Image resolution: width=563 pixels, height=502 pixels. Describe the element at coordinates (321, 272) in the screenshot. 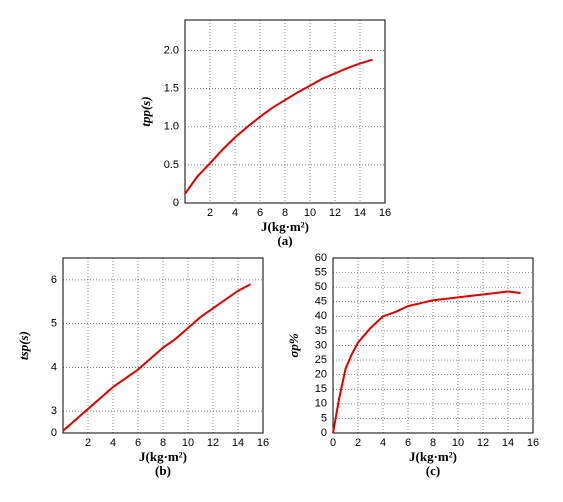

I see `y-tick-label: 55` at that location.